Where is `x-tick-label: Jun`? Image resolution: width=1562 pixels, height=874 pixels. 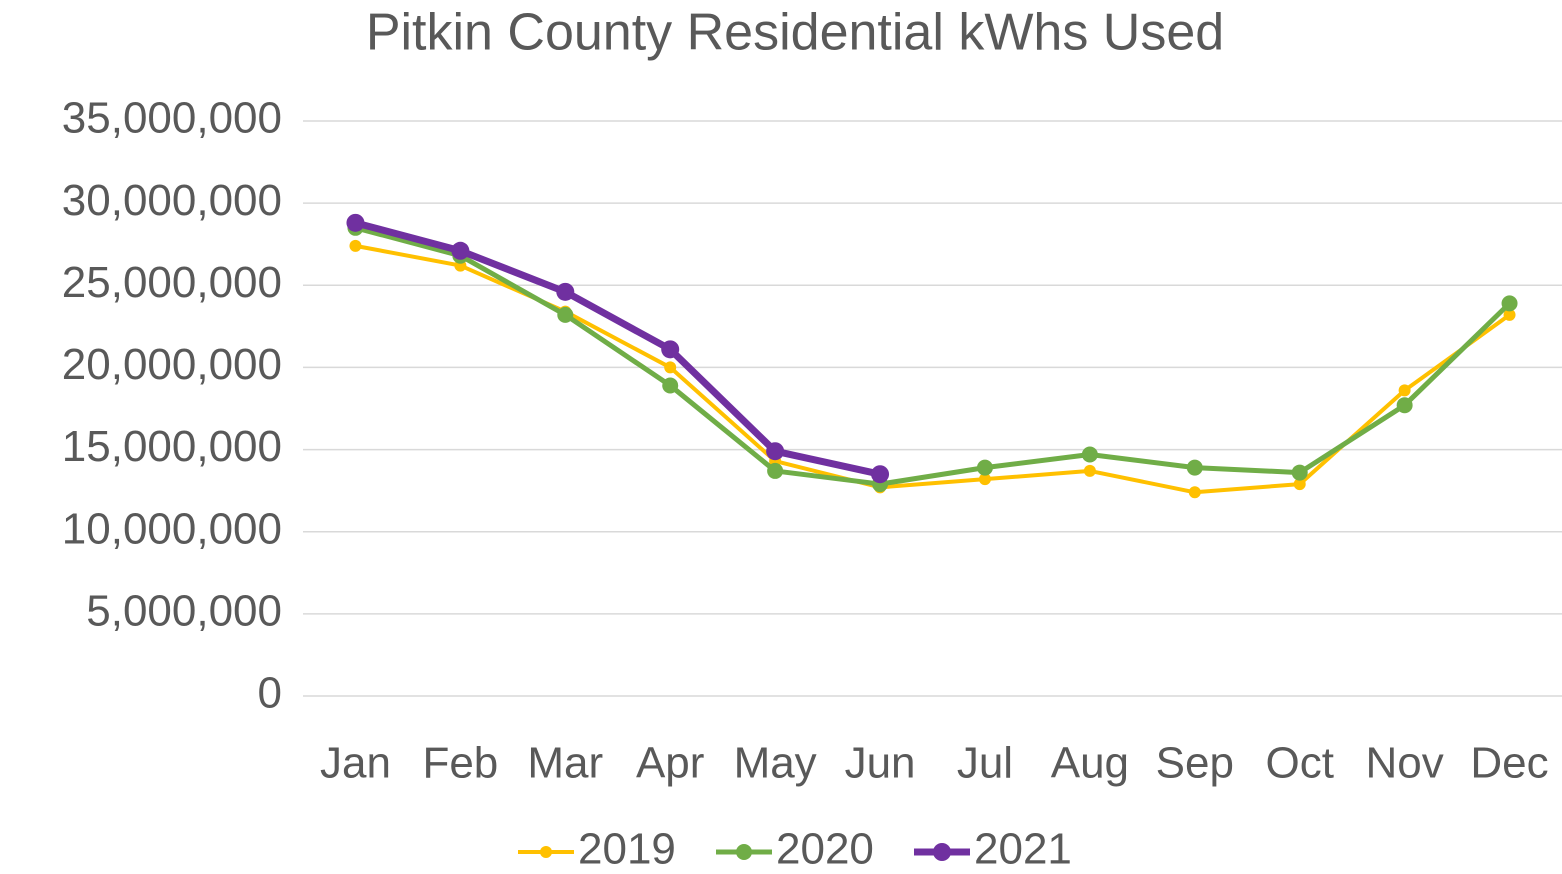
x-tick-label: Jun is located at coordinates (880, 763).